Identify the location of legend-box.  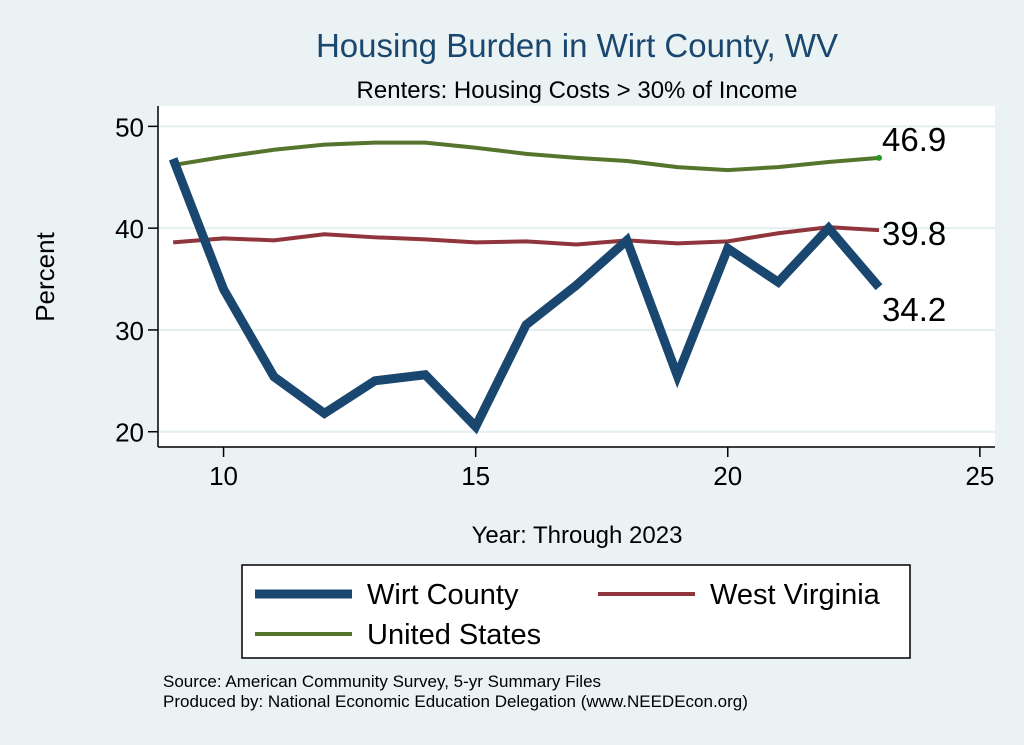
(576, 611).